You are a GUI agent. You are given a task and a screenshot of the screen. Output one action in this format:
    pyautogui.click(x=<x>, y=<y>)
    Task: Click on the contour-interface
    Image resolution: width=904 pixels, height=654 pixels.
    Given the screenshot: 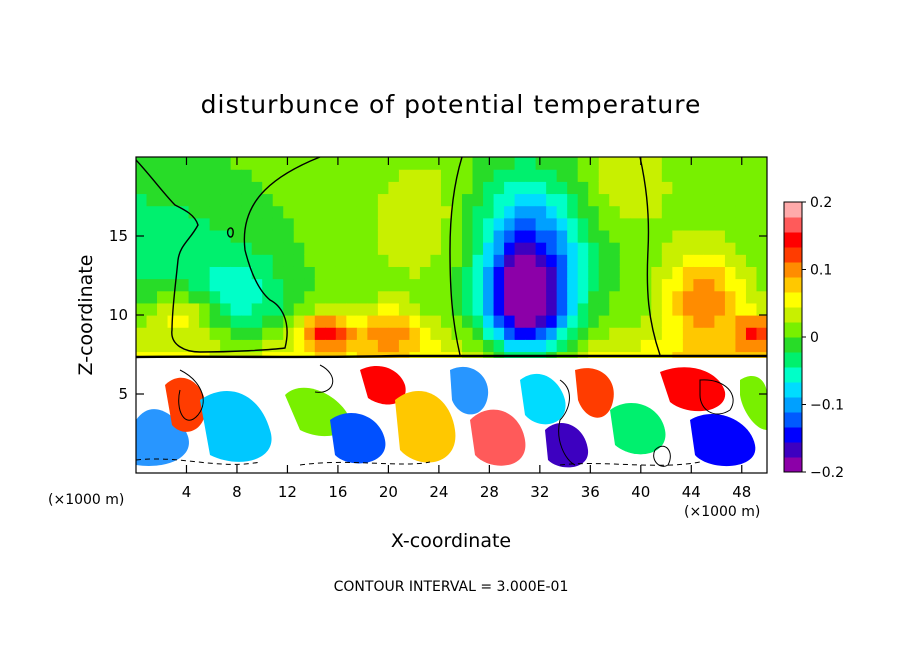 What is the action you would take?
    pyautogui.click(x=451, y=356)
    